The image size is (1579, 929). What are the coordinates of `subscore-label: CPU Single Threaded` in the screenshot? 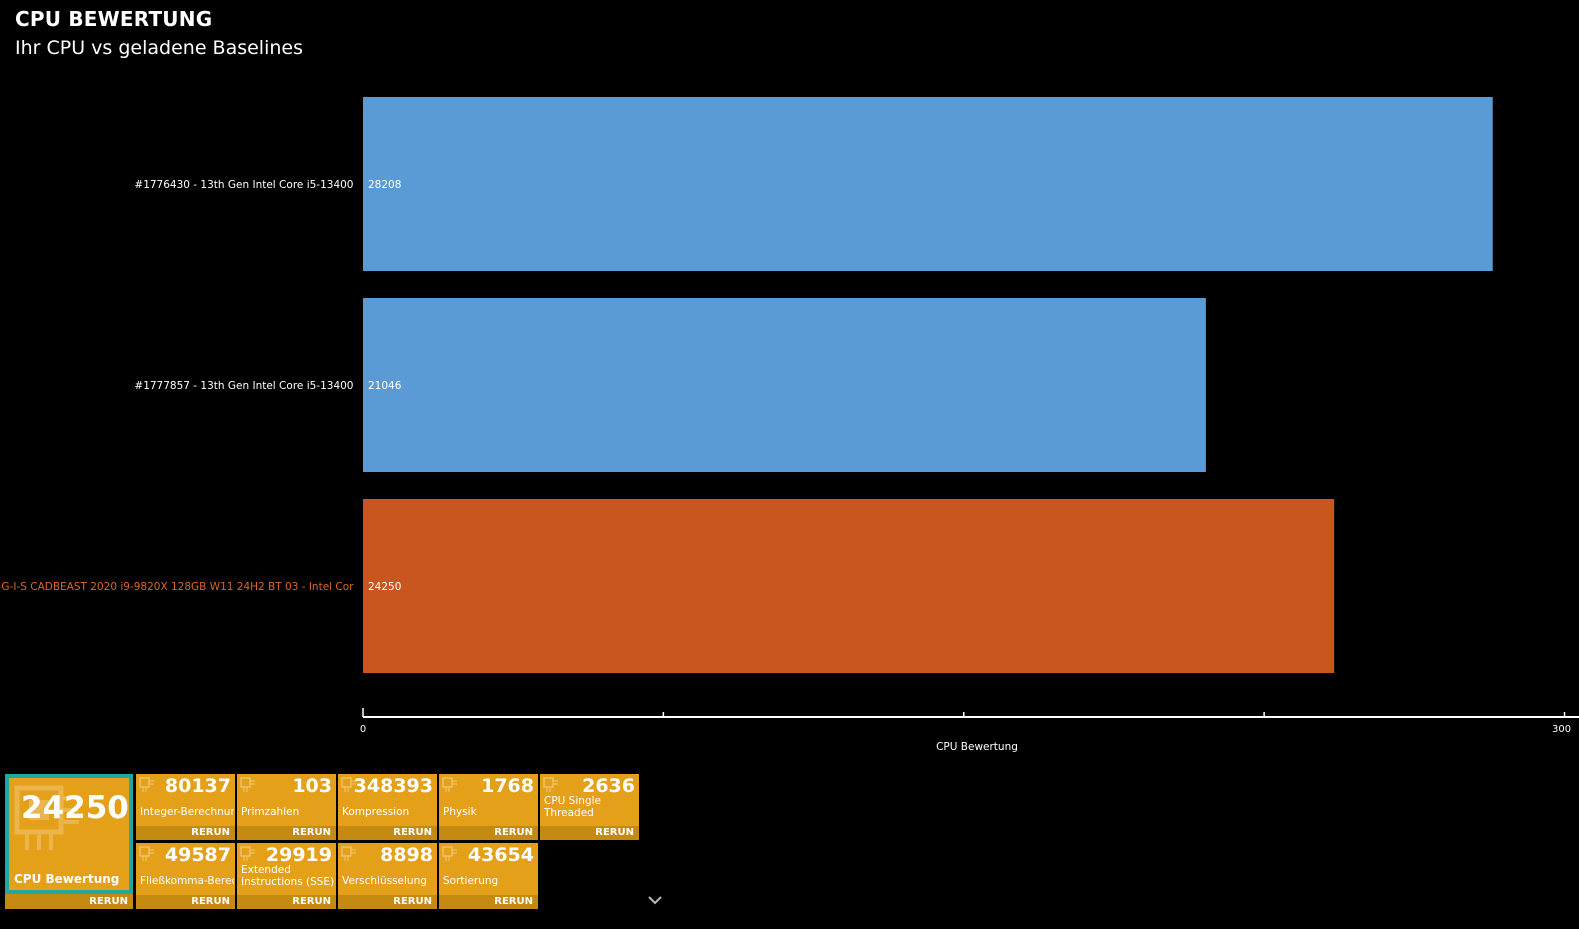 It's located at (572, 807).